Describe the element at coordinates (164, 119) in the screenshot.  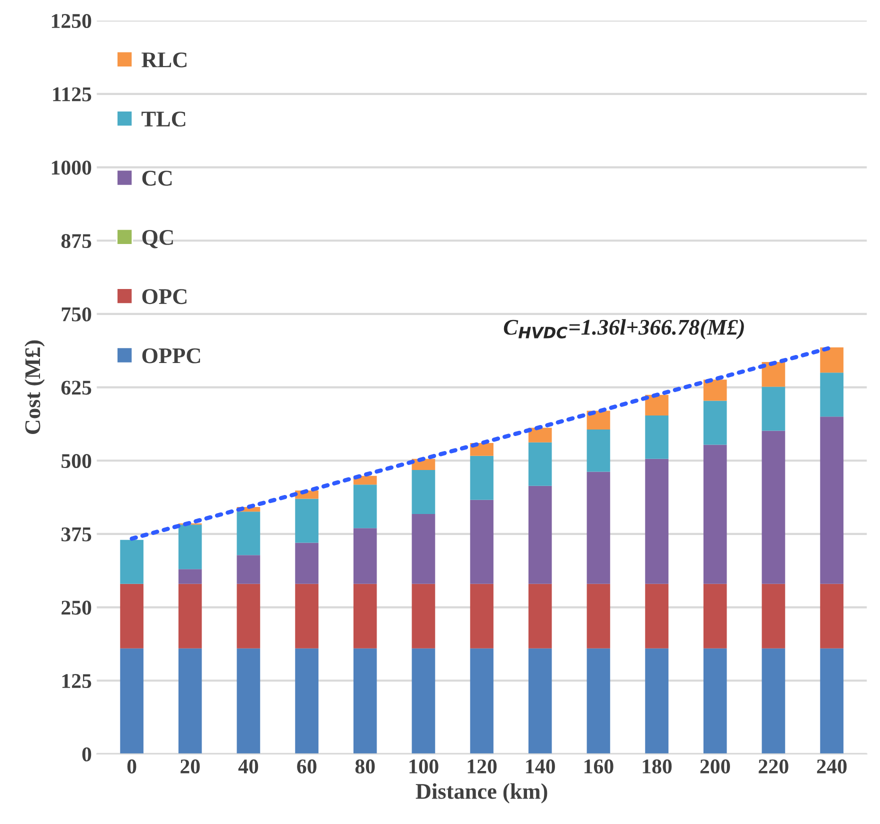
I see `legend-label: TLC` at that location.